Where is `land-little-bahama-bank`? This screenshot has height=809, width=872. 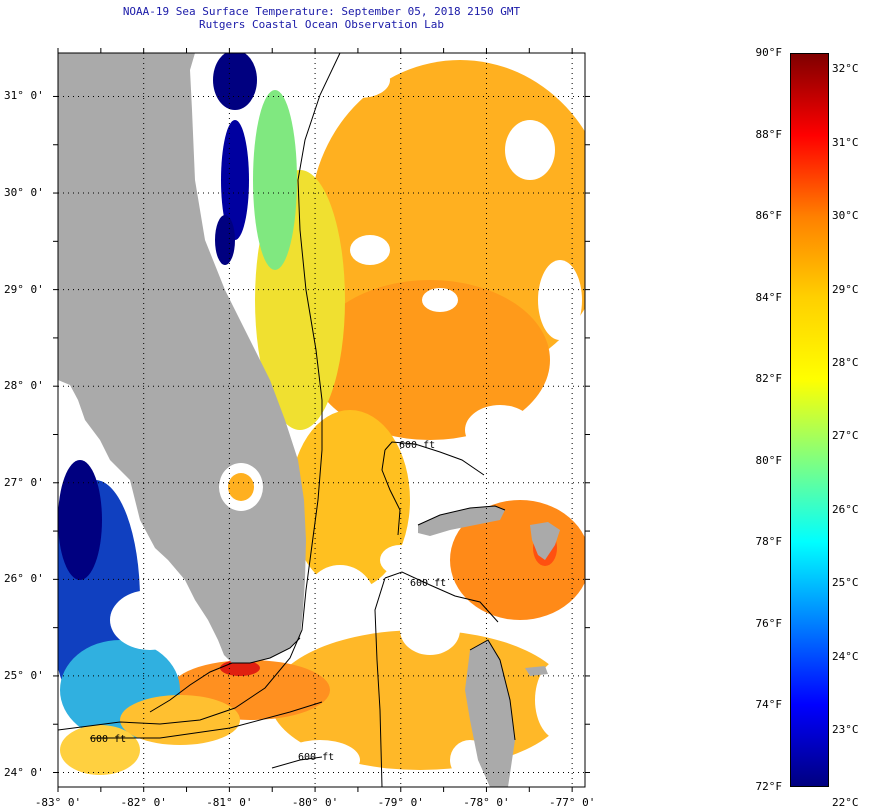
land-little-bahama-bank is located at coordinates (461, 521).